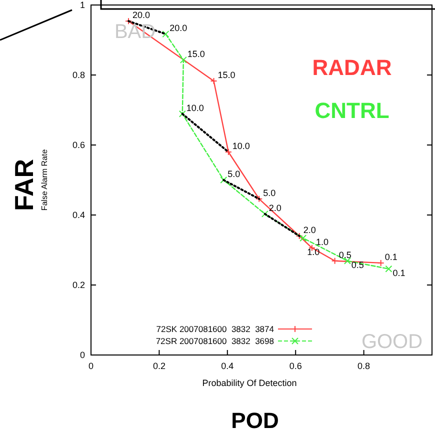 The width and height of the screenshot is (435, 435). I want to click on text: FAR, so click(24, 184).